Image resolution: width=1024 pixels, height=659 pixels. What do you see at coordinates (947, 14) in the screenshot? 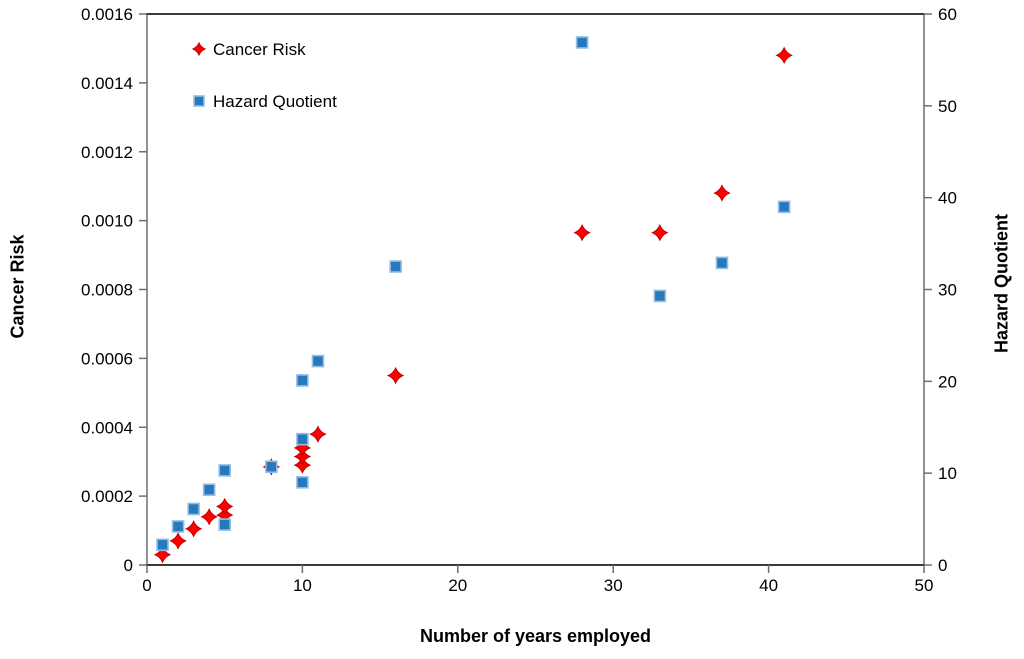
I see `right-axis-tick-label: 60` at bounding box center [947, 14].